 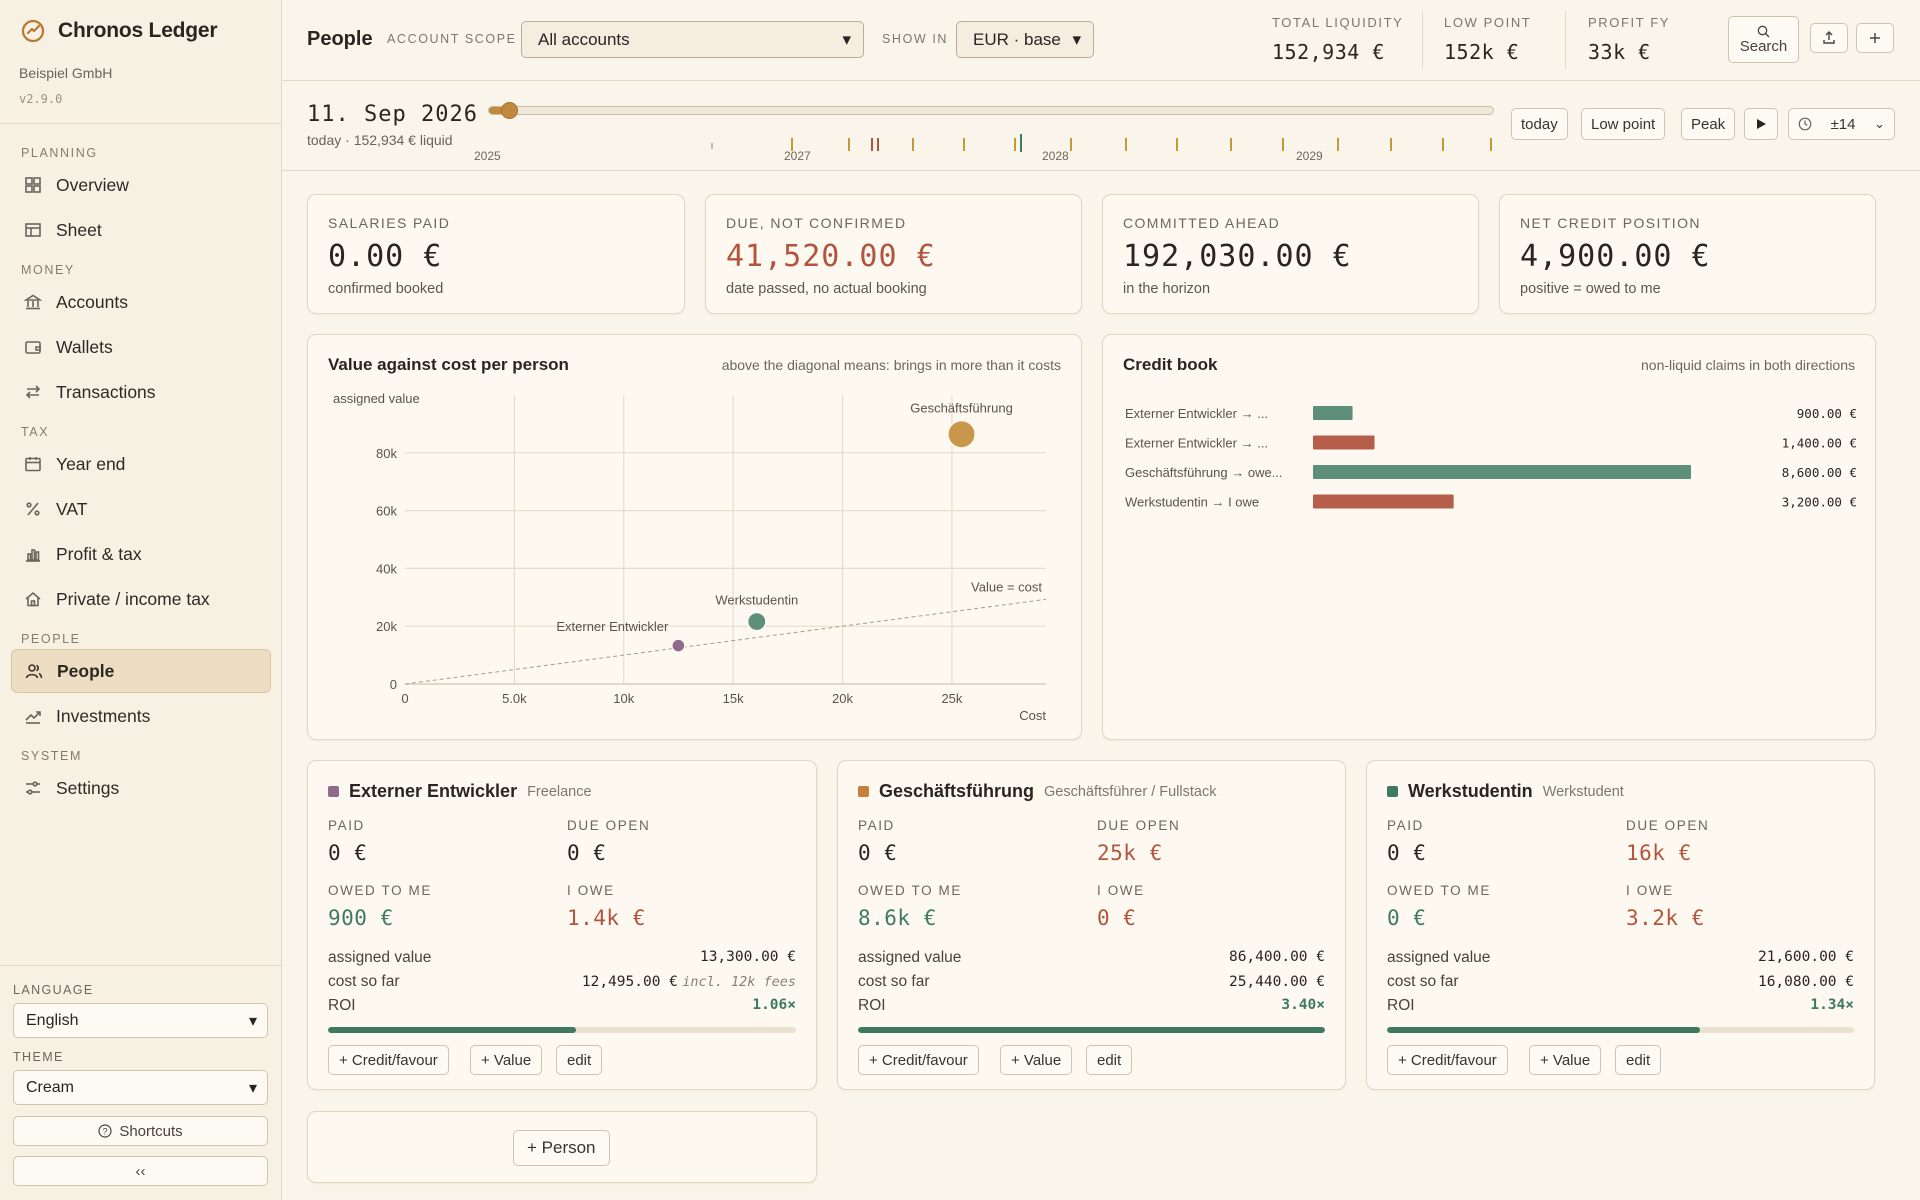 What do you see at coordinates (141, 509) in the screenshot?
I see `sidebar-item-vat: VAT` at bounding box center [141, 509].